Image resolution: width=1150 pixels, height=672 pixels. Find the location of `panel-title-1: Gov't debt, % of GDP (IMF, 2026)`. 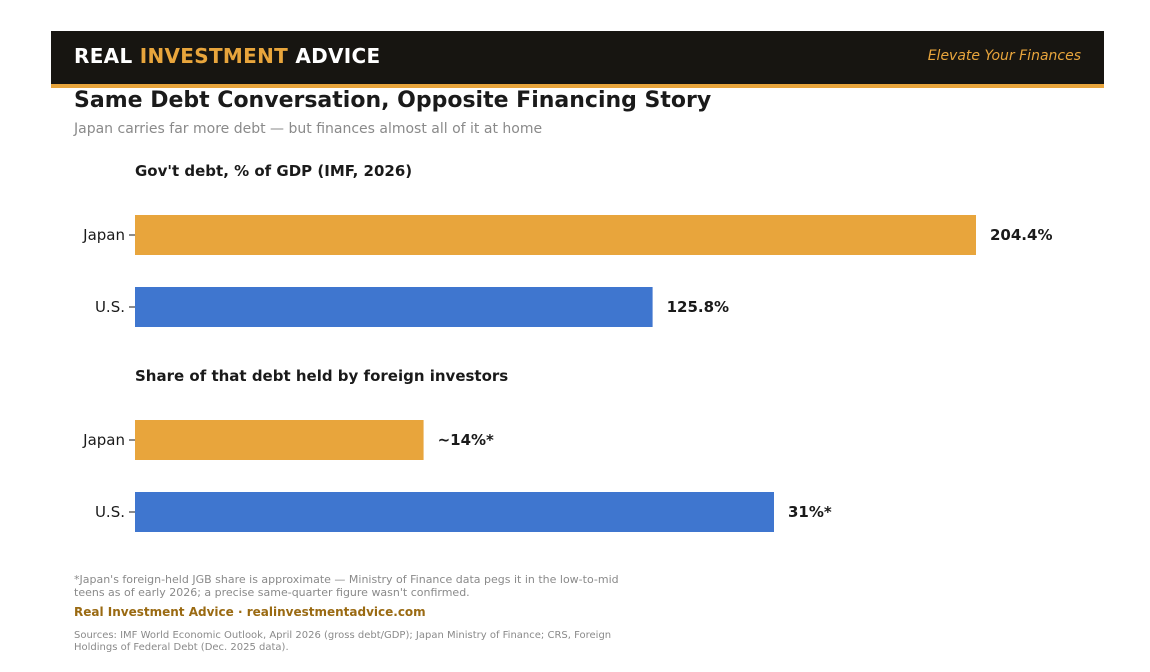

panel-title-1: Gov't debt, % of GDP (IMF, 2026) is located at coordinates (273, 171).